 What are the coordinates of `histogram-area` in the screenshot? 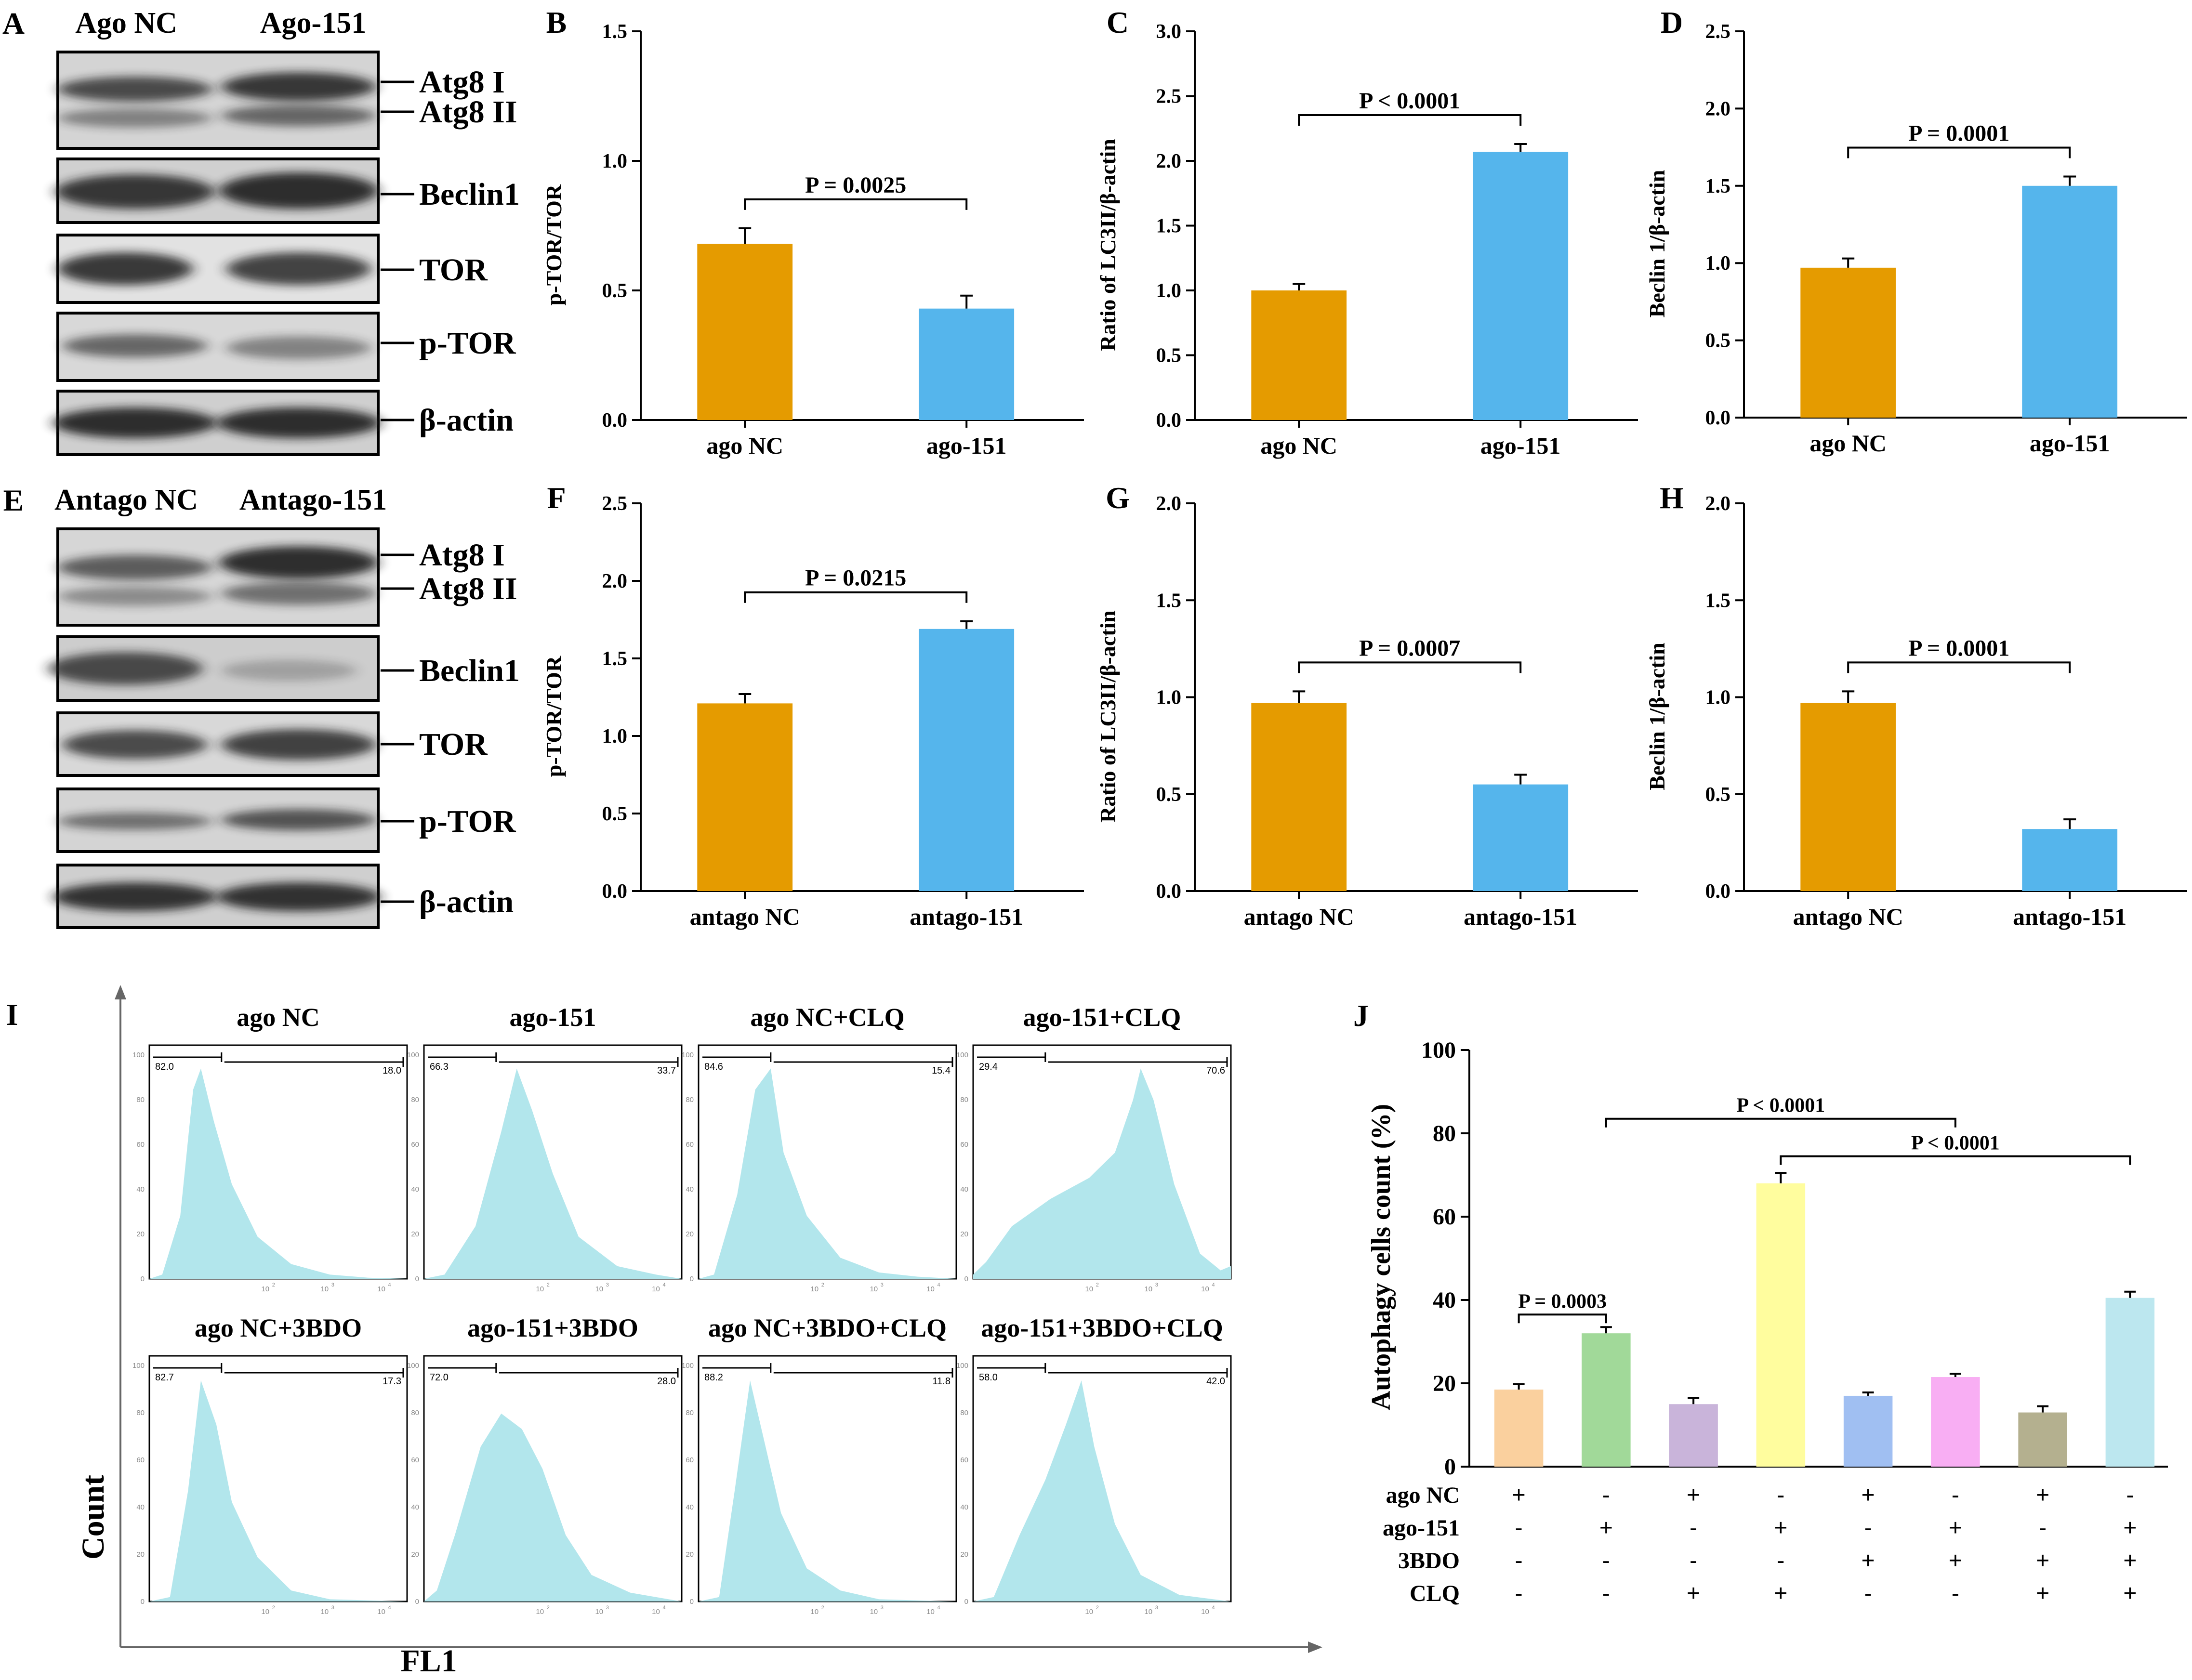 It's located at (1102, 1174).